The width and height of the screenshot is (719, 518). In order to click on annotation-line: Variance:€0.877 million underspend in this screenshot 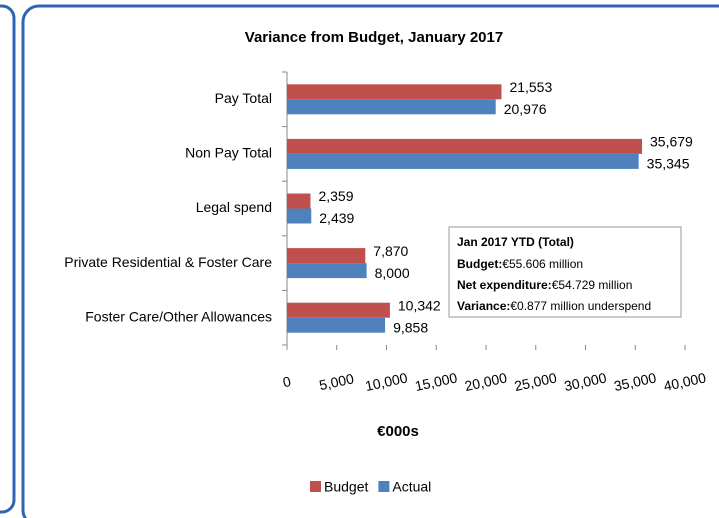, I will do `click(554, 306)`.